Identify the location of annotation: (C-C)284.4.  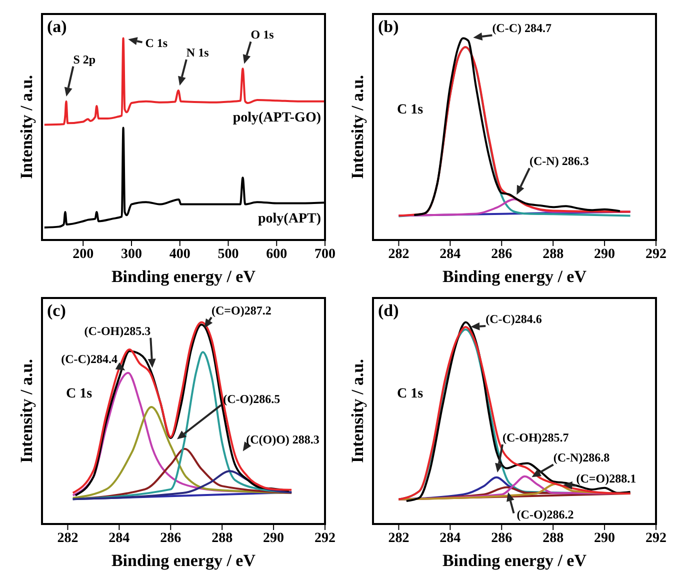
(89, 359).